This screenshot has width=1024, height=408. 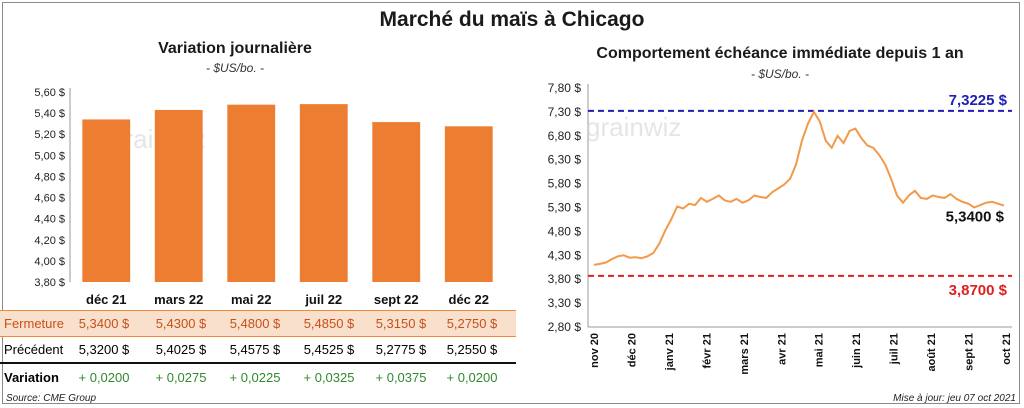 What do you see at coordinates (255, 323) in the screenshot?
I see `close-value: 5,4800 $` at bounding box center [255, 323].